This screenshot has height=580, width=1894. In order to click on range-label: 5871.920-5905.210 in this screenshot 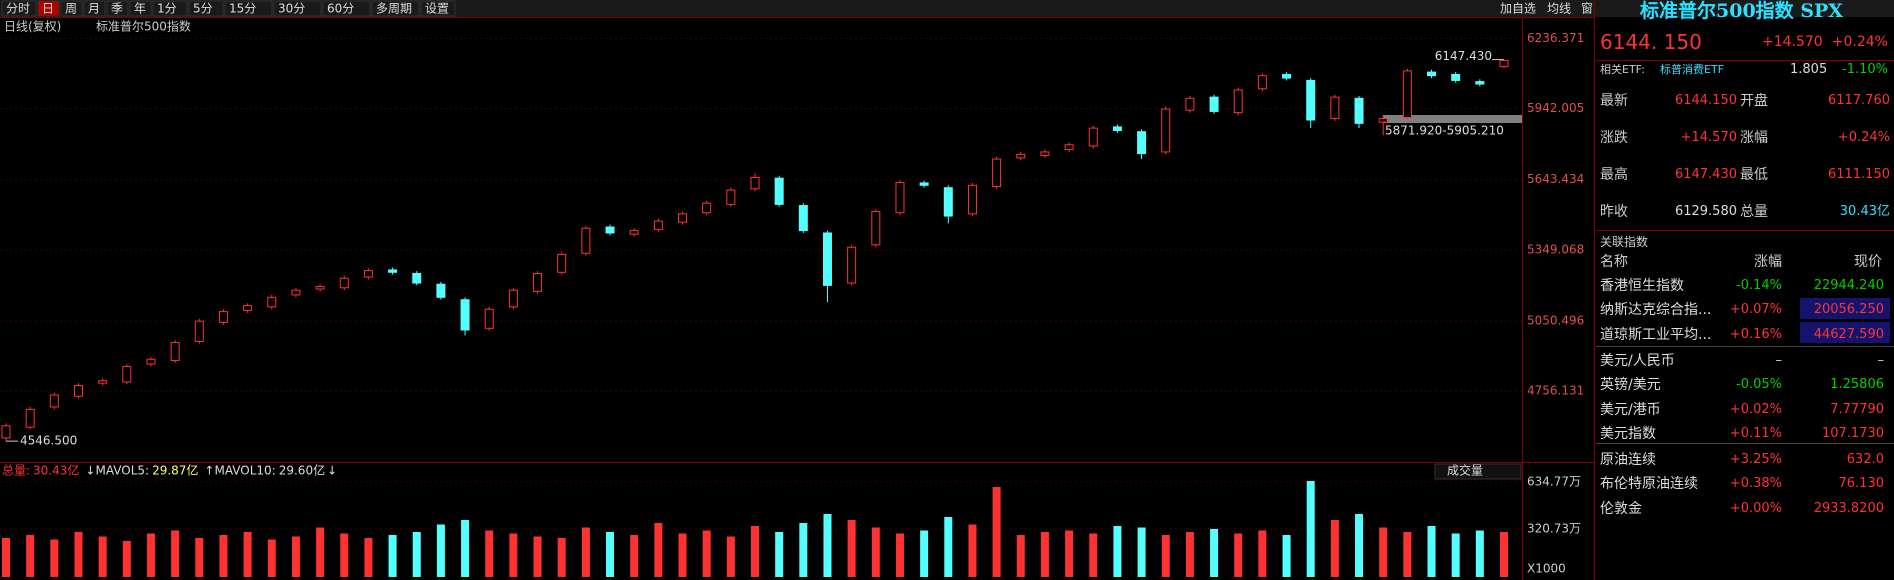, I will do `click(1444, 131)`.